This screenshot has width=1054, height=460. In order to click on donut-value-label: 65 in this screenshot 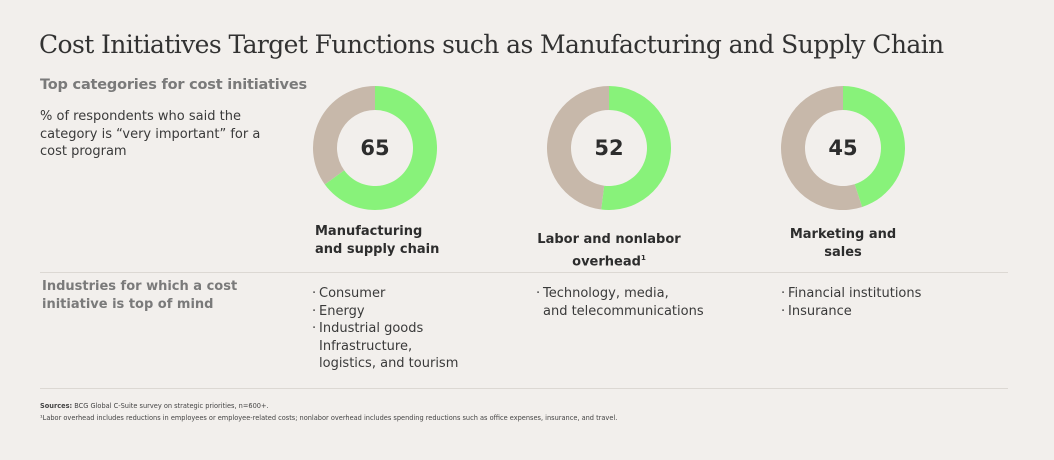, I will do `click(375, 148)`.